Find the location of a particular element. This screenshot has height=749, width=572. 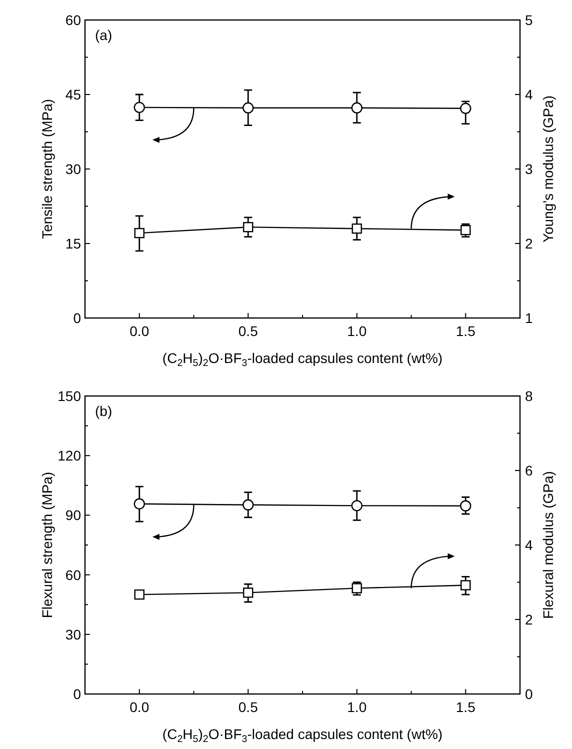

y-tick-label: 150 is located at coordinates (70, 396).